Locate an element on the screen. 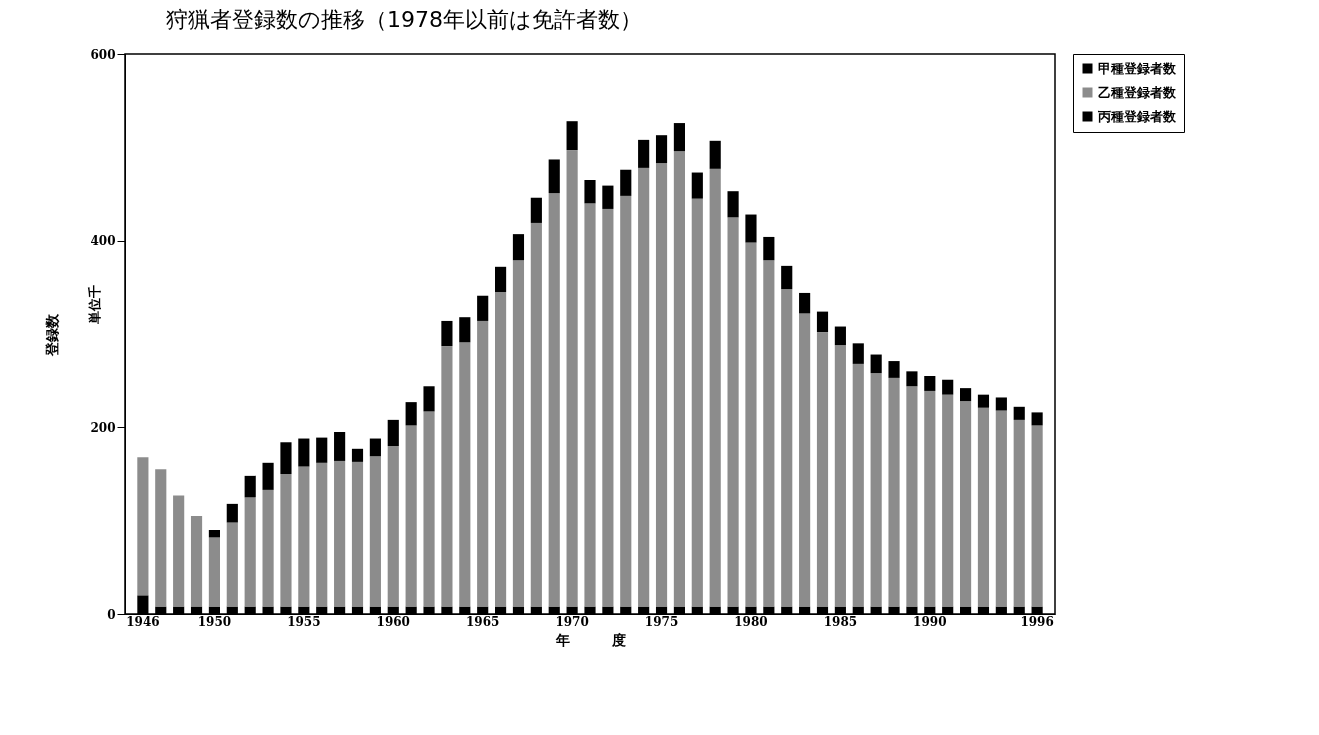 The height and width of the screenshot is (735, 1319). x-tick-label: 1965 is located at coordinates (482, 621).